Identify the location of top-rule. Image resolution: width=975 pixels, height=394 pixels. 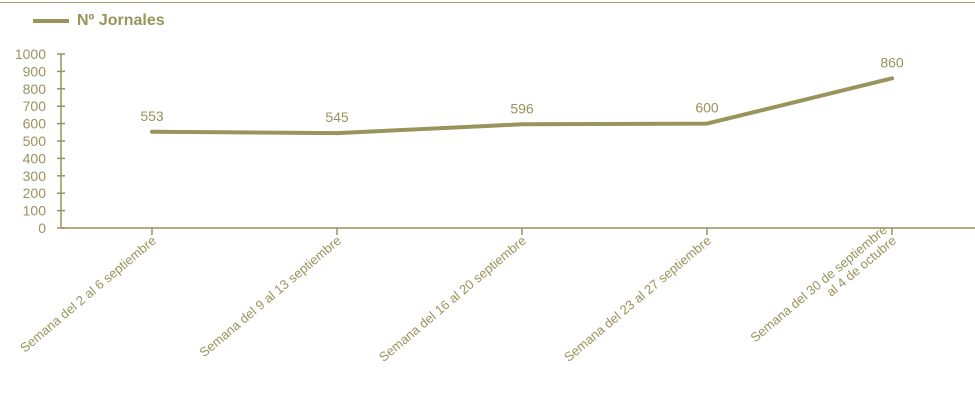
(487, 2).